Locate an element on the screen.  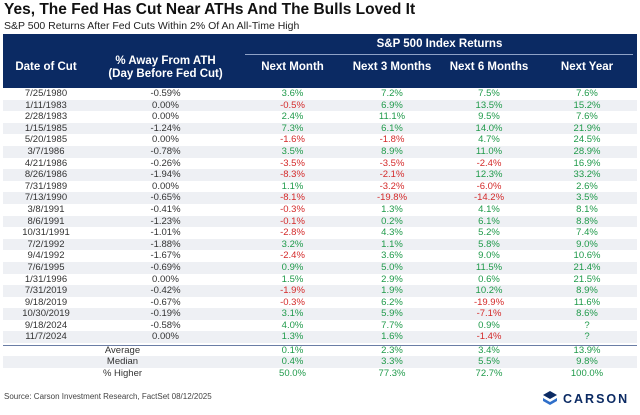
cell-away-from-ath: -0.19% is located at coordinates (165, 314).